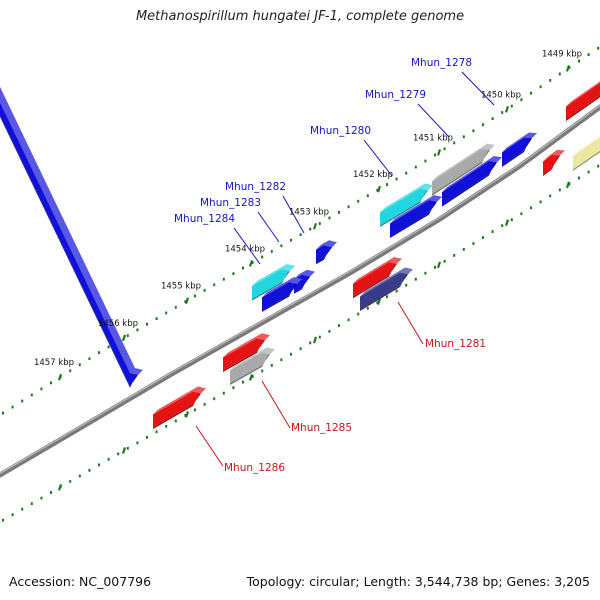 This screenshot has width=600, height=600. What do you see at coordinates (254, 468) in the screenshot?
I see `gene-label: Mhun_1286` at bounding box center [254, 468].